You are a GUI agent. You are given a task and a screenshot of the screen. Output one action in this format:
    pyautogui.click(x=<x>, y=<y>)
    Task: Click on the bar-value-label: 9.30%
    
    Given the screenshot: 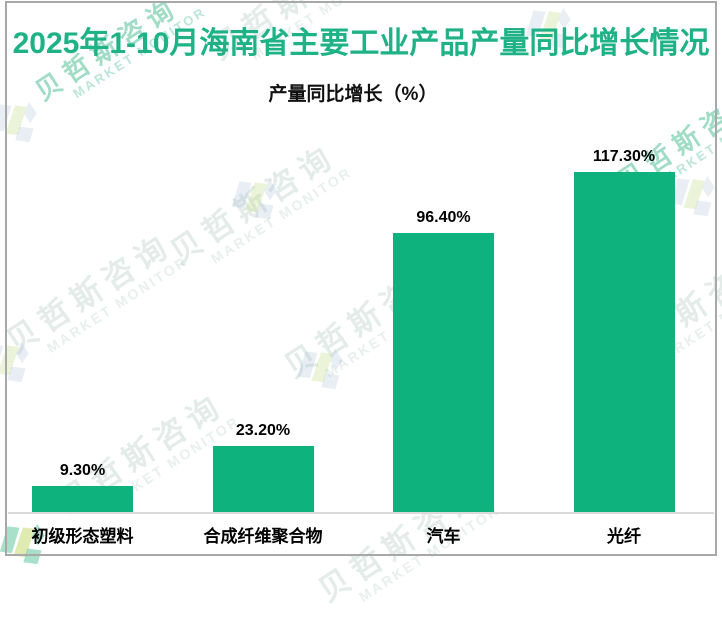 What is the action you would take?
    pyautogui.click(x=82, y=470)
    